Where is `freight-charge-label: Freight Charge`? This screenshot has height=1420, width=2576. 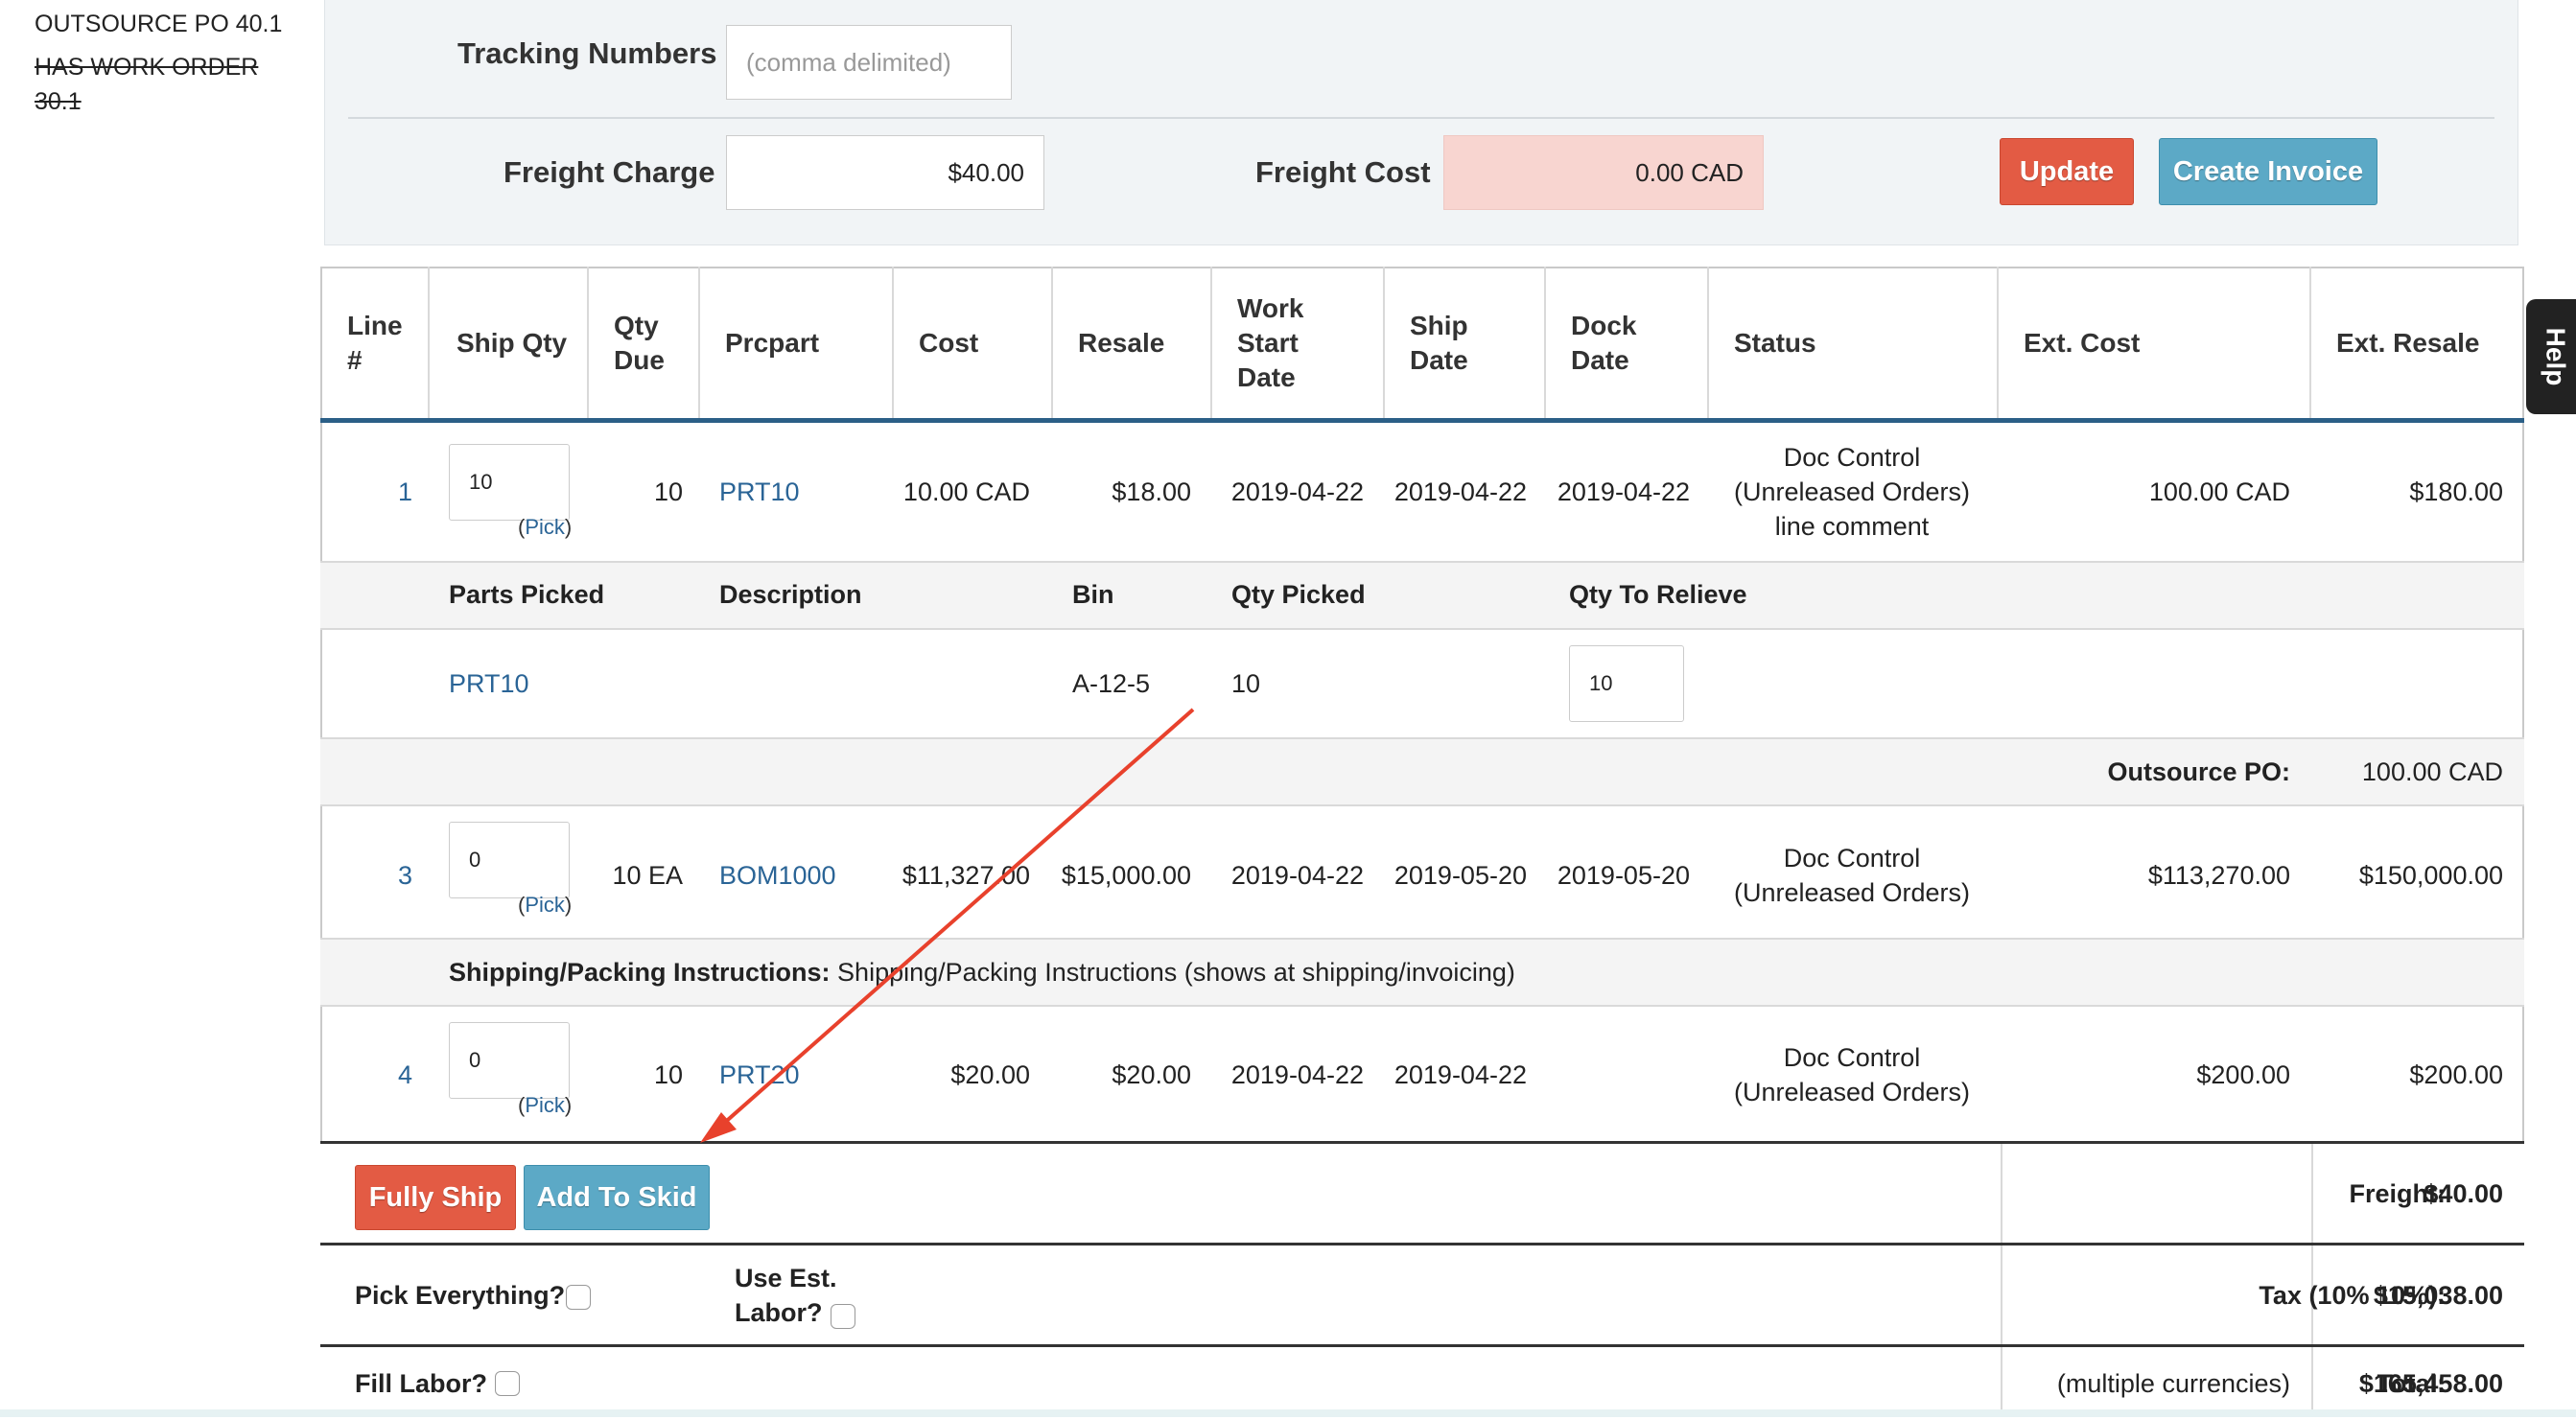
freight-charge-label: Freight Charge is located at coordinates (609, 172).